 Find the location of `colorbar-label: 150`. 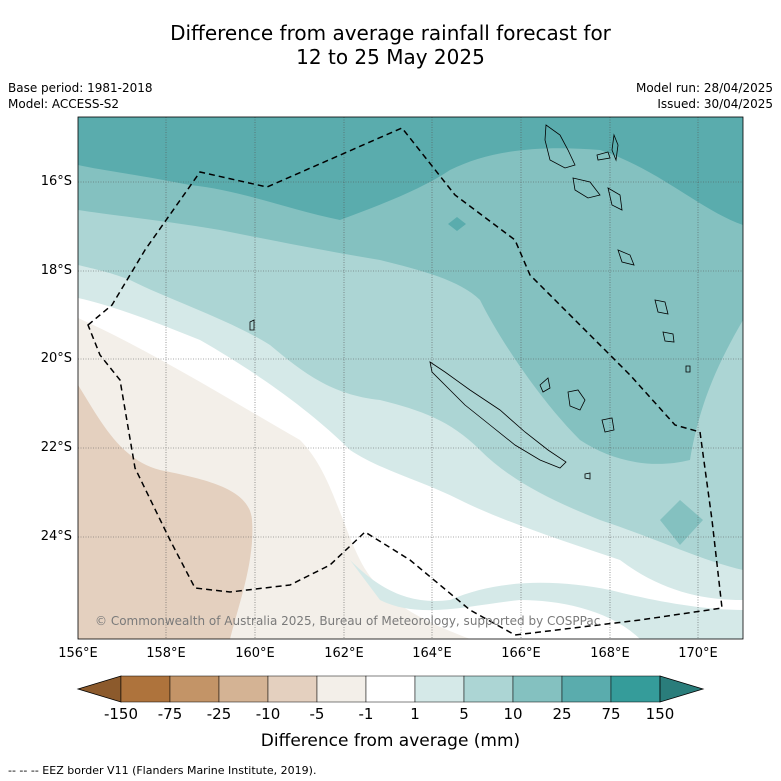

colorbar-label: 150 is located at coordinates (660, 714).